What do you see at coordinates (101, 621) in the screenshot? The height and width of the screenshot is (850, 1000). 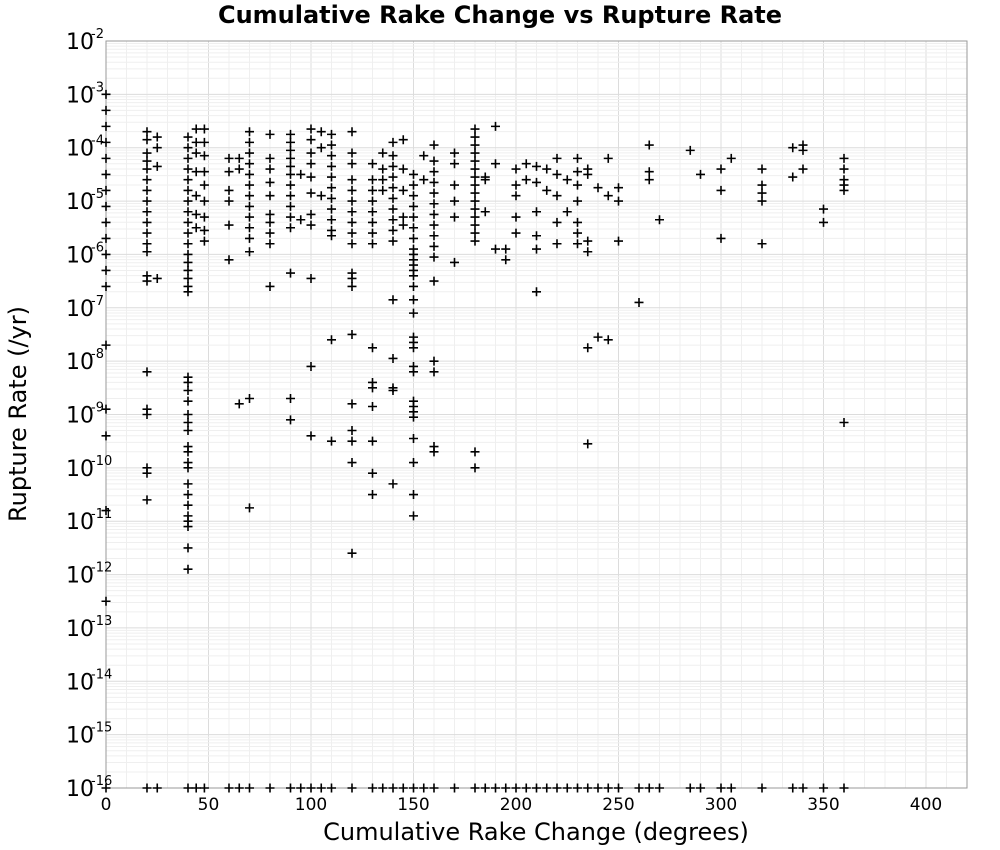 I see `y-tick-exponent: -13` at bounding box center [101, 621].